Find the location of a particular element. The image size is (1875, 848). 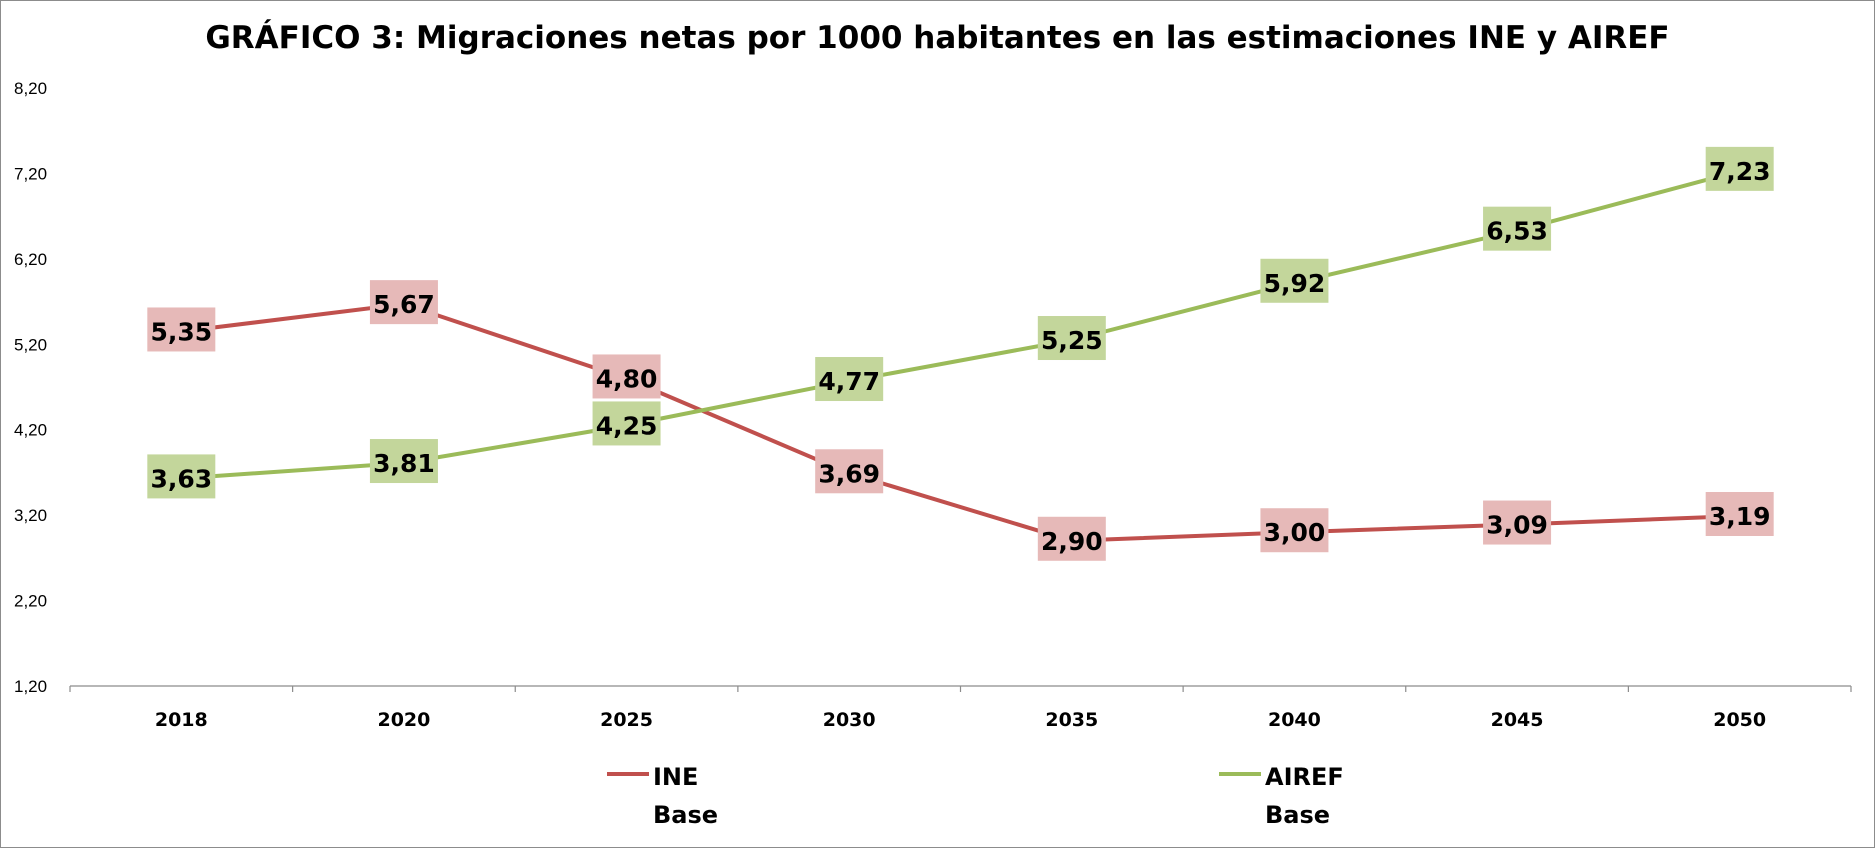

legend-swatch-ine is located at coordinates (628, 774).